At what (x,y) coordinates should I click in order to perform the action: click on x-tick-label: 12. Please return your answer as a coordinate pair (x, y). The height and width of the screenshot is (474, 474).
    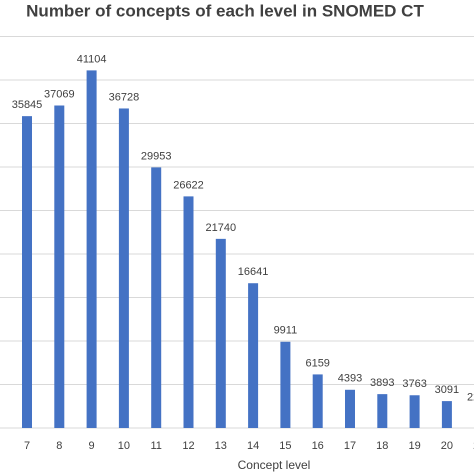
    Looking at the image, I should click on (188, 446).